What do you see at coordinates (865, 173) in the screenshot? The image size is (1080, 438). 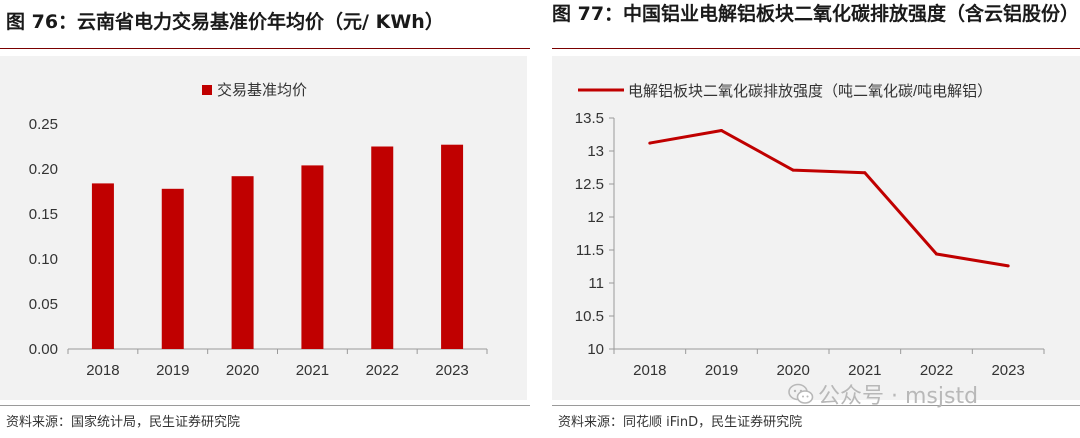 I see `data-point-2021` at bounding box center [865, 173].